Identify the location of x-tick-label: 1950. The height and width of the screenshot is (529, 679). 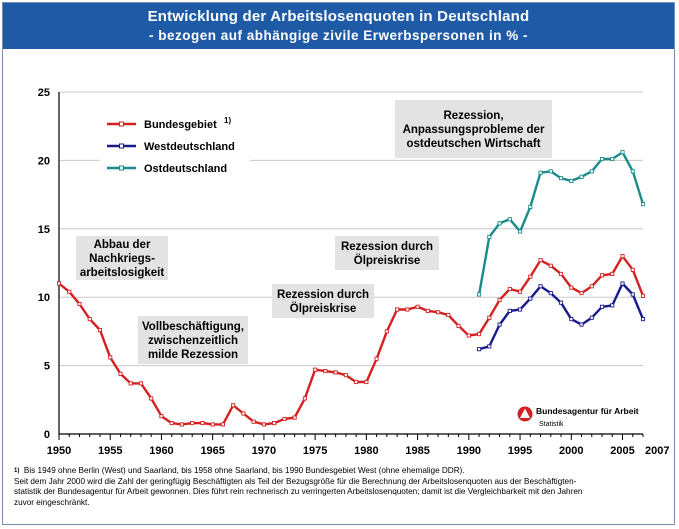
(59, 451).